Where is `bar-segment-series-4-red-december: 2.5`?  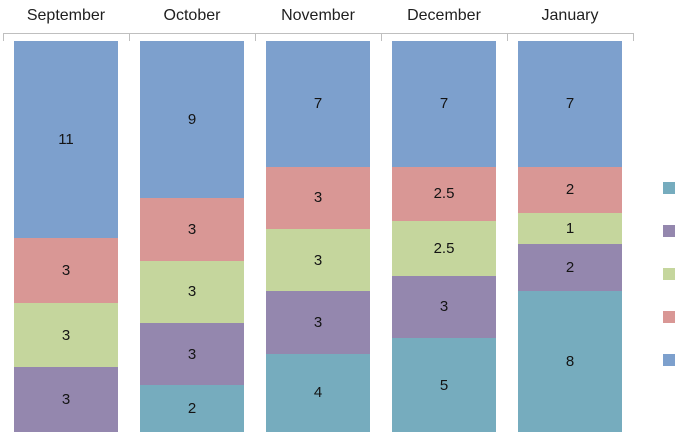 bar-segment-series-4-red-december: 2.5 is located at coordinates (444, 194).